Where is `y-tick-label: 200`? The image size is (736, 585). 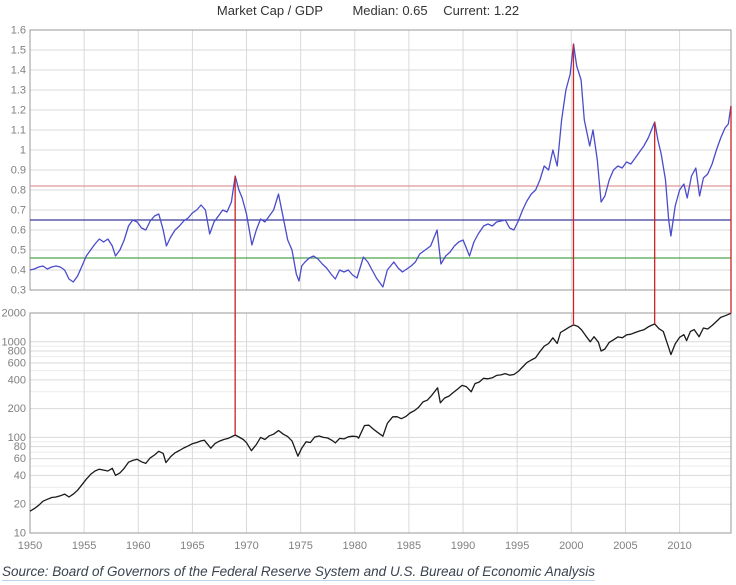 y-tick-label: 200 is located at coordinates (17, 409).